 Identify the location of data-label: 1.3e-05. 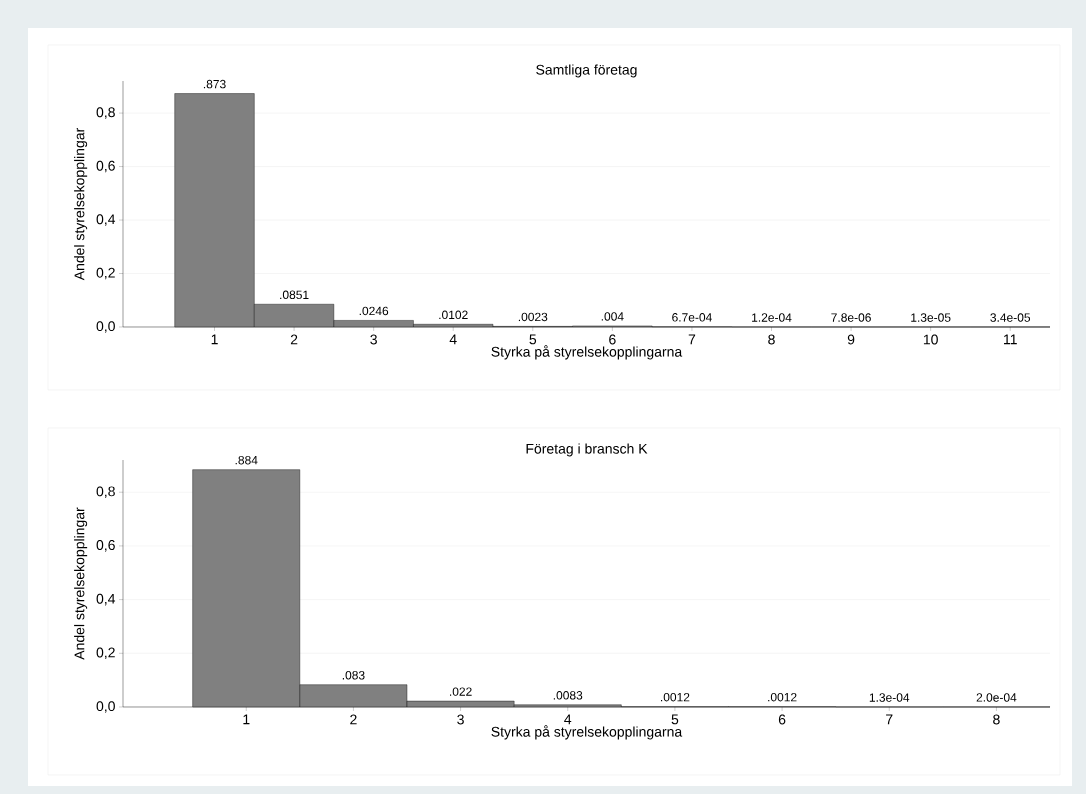
(931, 317).